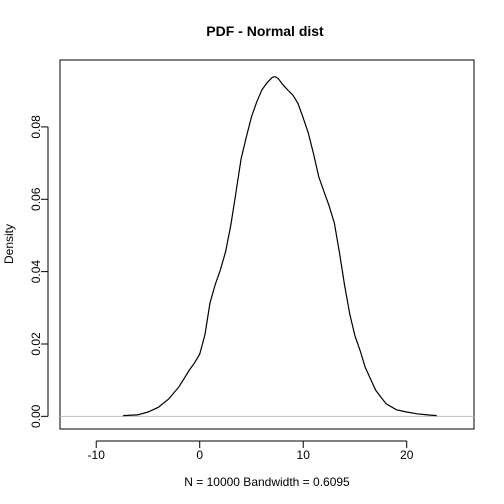  What do you see at coordinates (36, 127) in the screenshot?
I see `y-tick-label: 0.08` at bounding box center [36, 127].